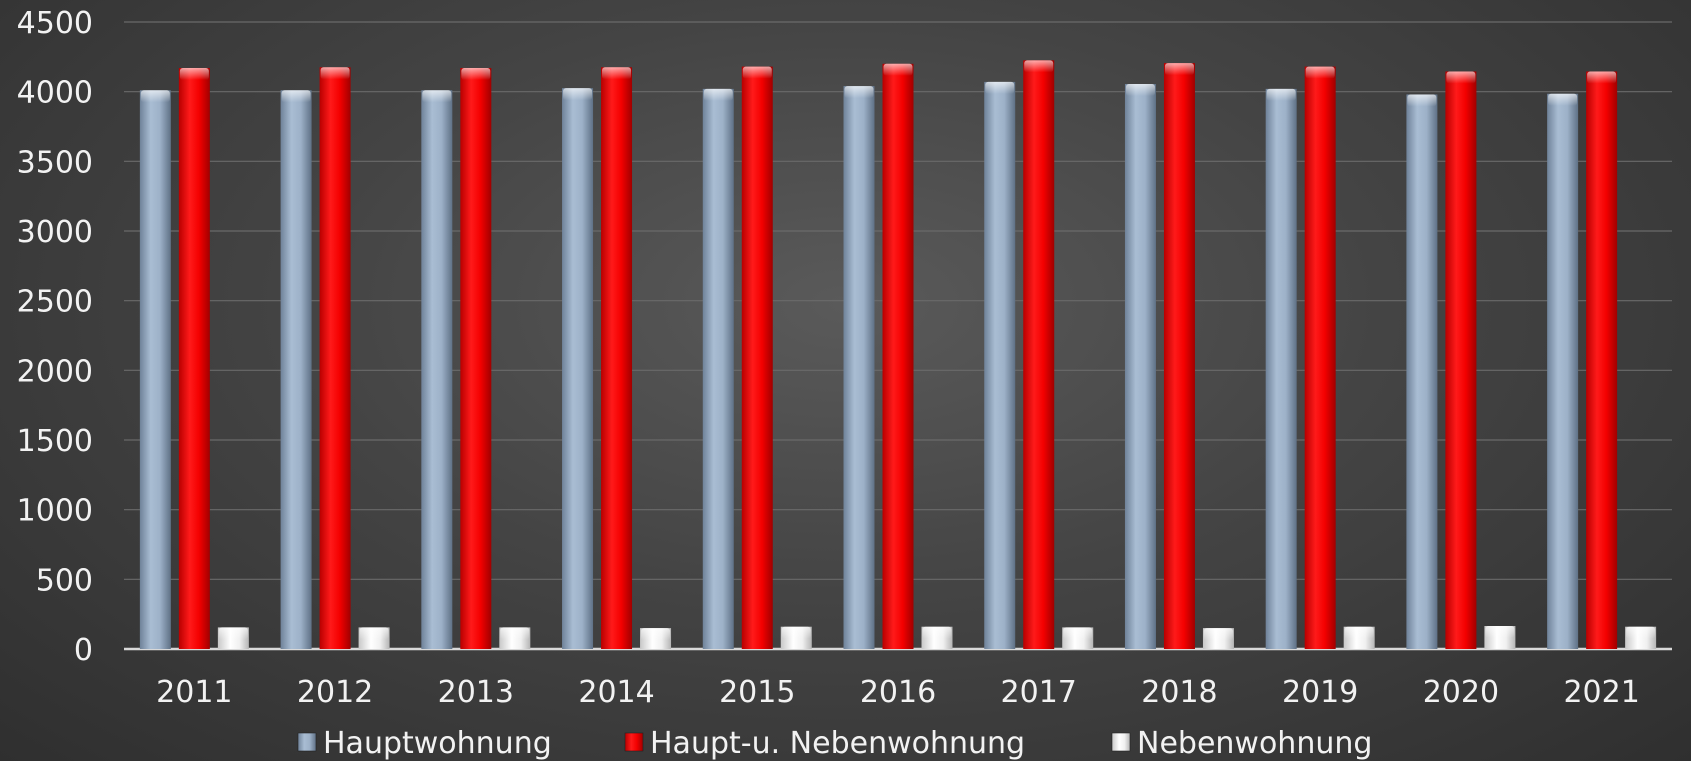 Image resolution: width=1691 pixels, height=761 pixels. What do you see at coordinates (55, 93) in the screenshot?
I see `y-tick-label: 4000` at bounding box center [55, 93].